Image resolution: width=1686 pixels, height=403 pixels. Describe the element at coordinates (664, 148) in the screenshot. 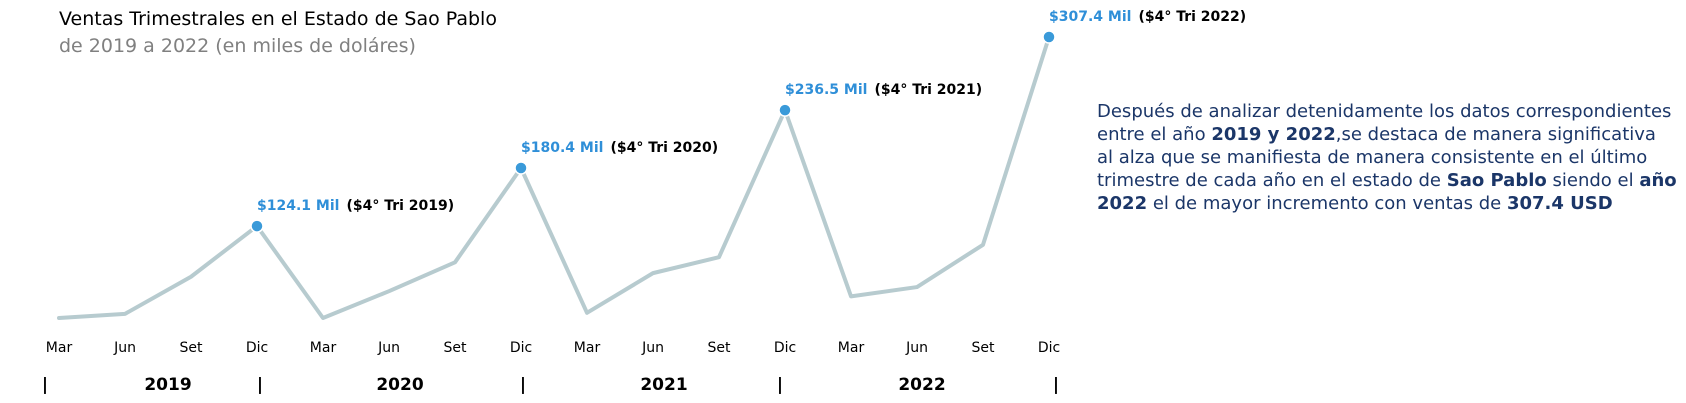

I see `period-label: ($4° Tri 2020)` at that location.